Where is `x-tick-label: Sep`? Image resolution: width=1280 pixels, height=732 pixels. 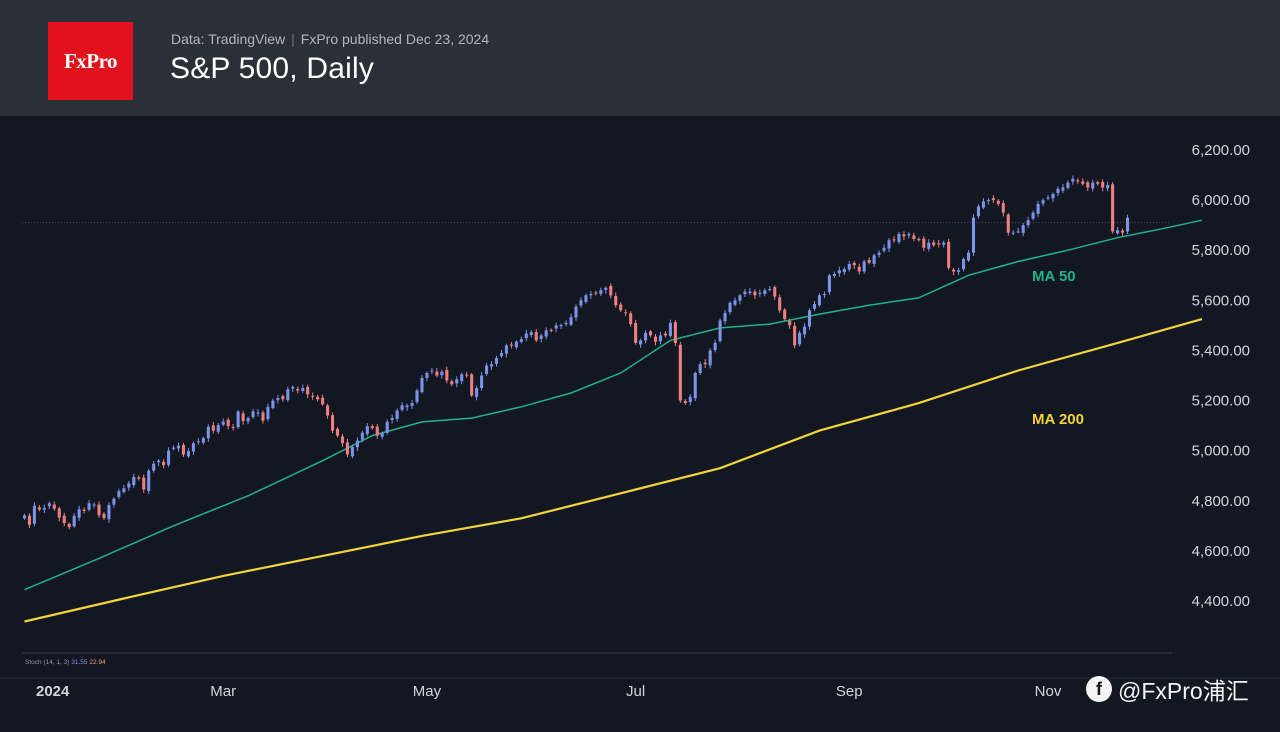 x-tick-label: Sep is located at coordinates (849, 691).